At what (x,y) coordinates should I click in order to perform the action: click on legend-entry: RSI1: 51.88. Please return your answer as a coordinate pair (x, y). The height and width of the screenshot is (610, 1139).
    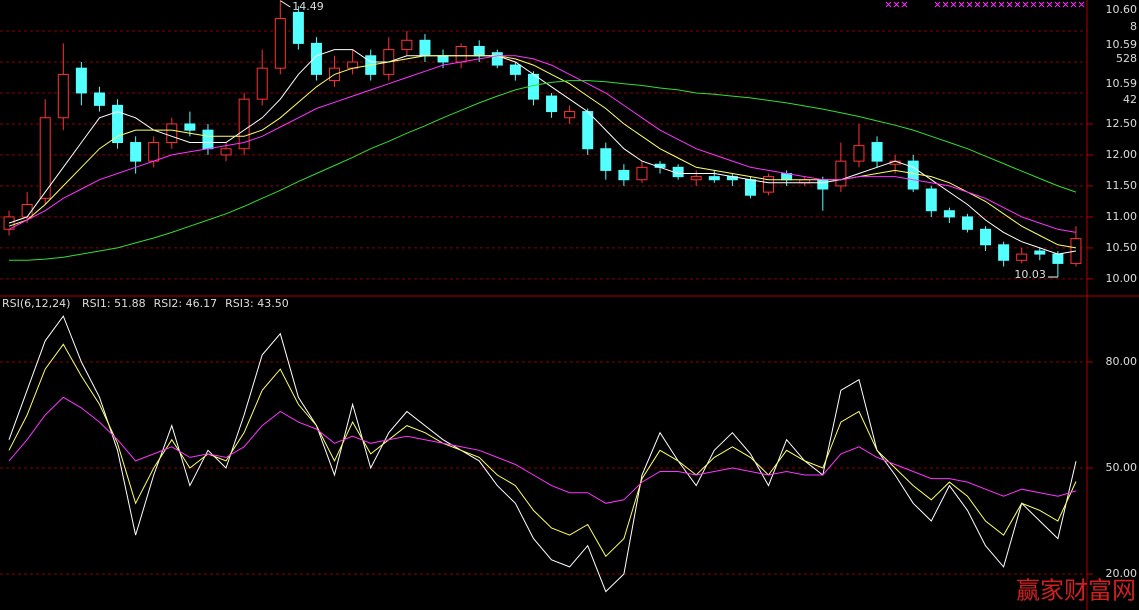
    Looking at the image, I should click on (114, 303).